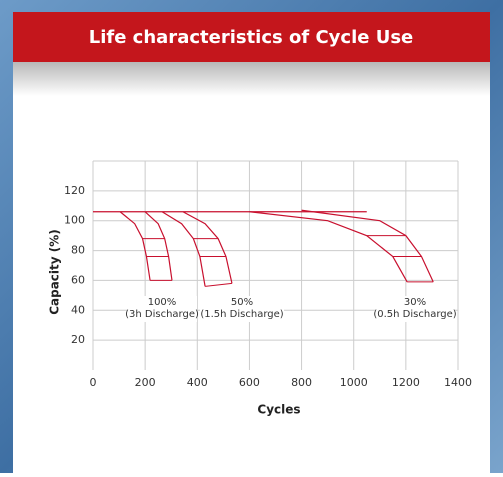  I want to click on y-axis-label: Capacity (%), so click(55, 272).